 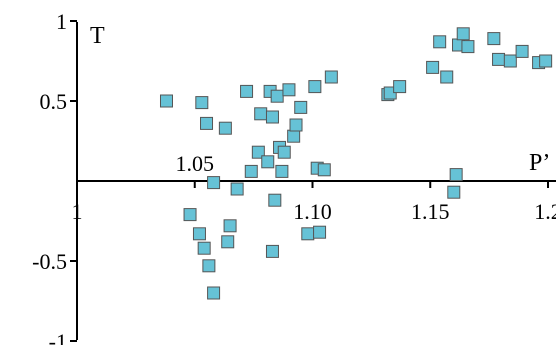 I want to click on x-tick-label: 1.15, so click(x=430, y=211).